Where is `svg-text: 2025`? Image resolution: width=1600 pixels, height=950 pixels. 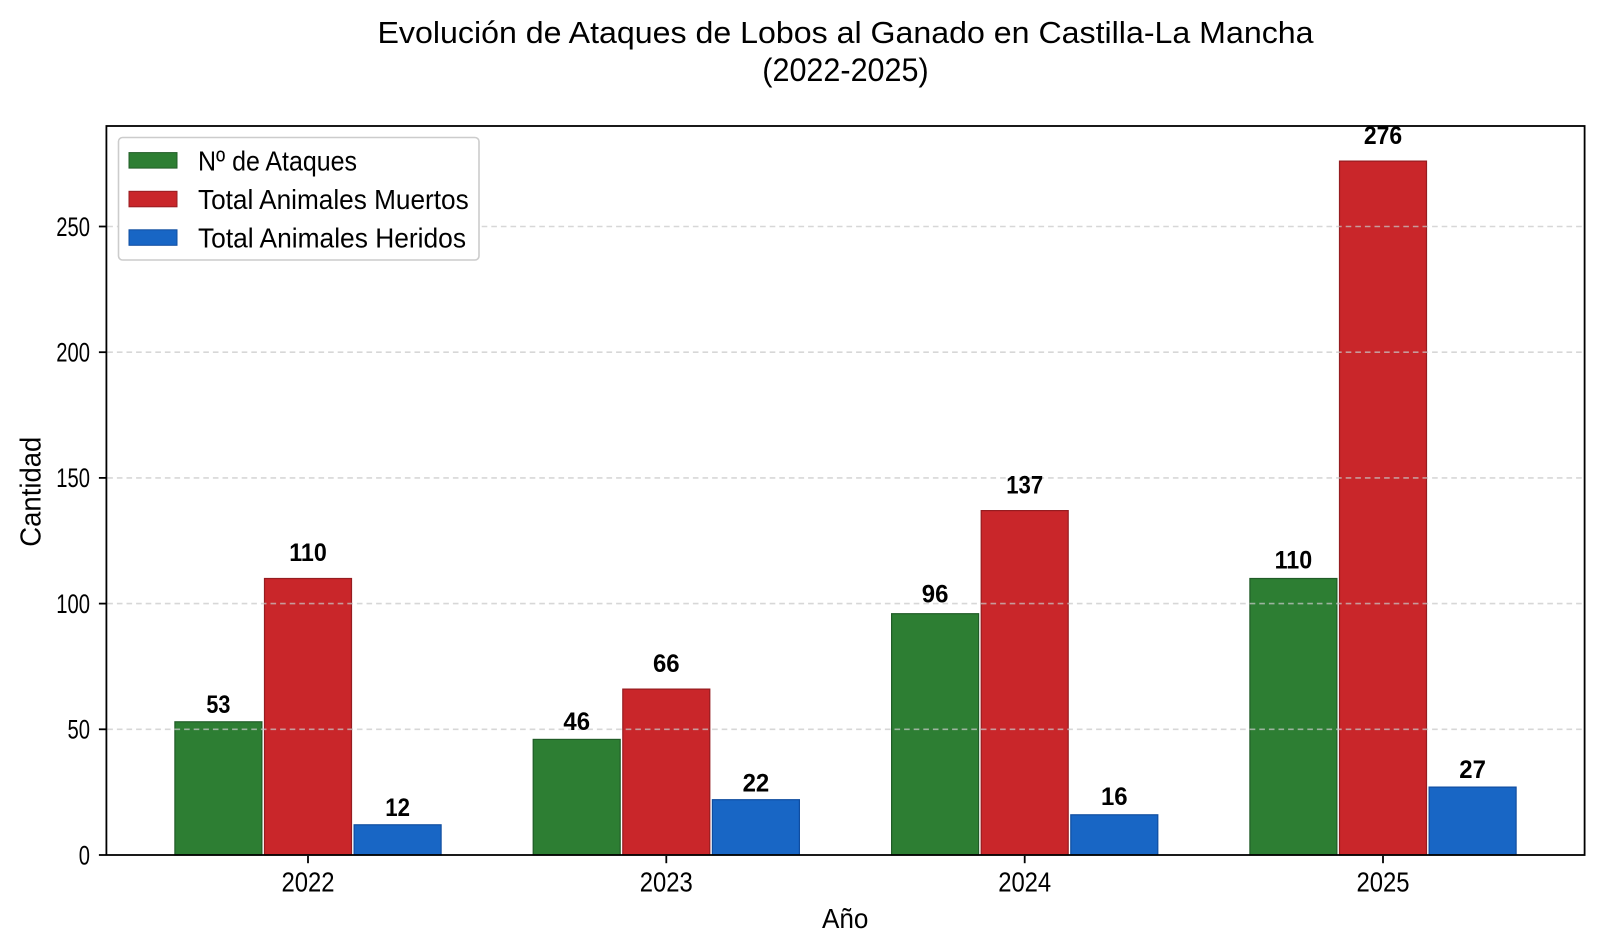
svg-text: 2025 is located at coordinates (1383, 882).